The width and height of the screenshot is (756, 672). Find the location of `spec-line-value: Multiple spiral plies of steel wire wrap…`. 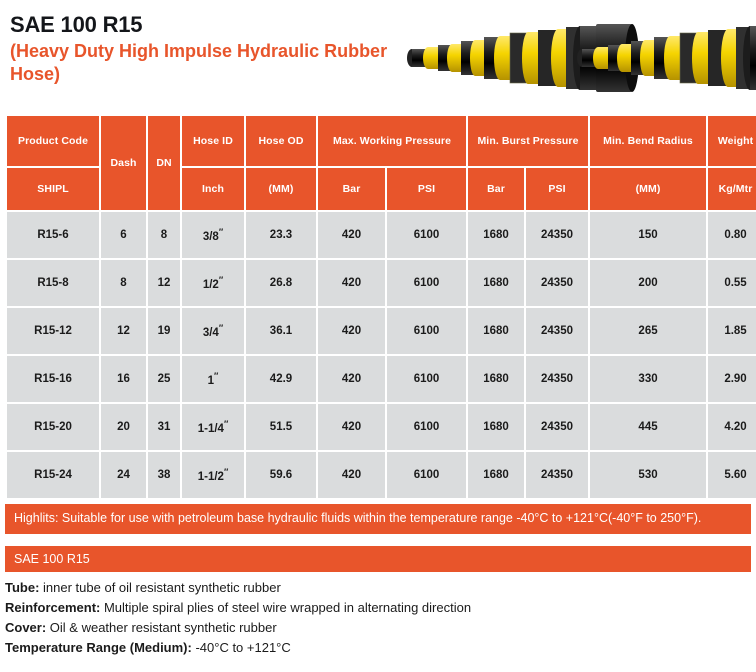

spec-line-value: Multiple spiral plies of steel wire wrap… is located at coordinates (286, 608).